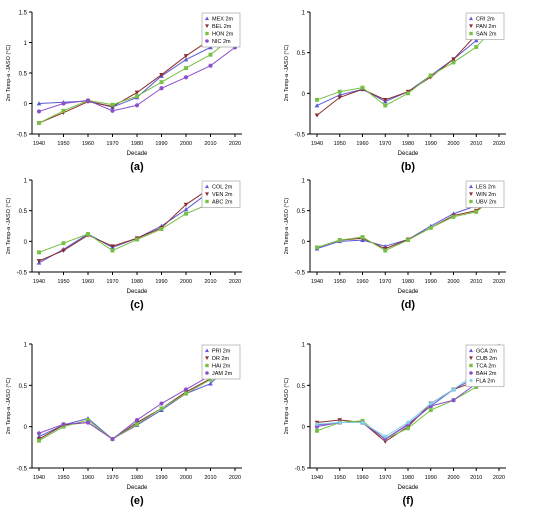  Describe the element at coordinates (486, 203) in the screenshot. I see `legend-entry: UBV 2m` at that location.